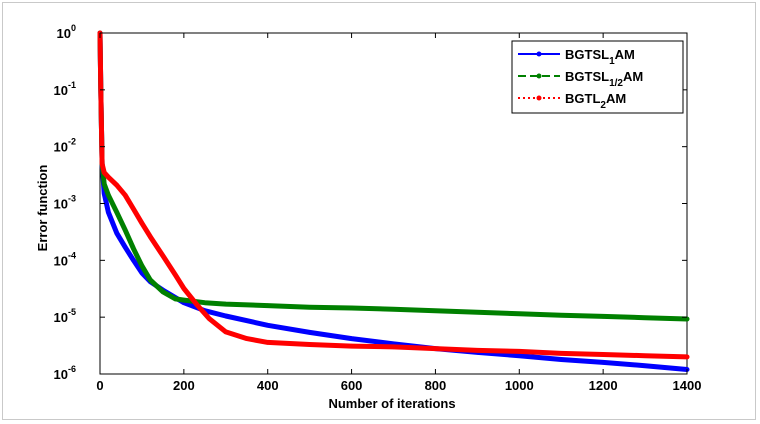  What do you see at coordinates (42, 208) in the screenshot?
I see `y-axis-label: Error function` at bounding box center [42, 208].